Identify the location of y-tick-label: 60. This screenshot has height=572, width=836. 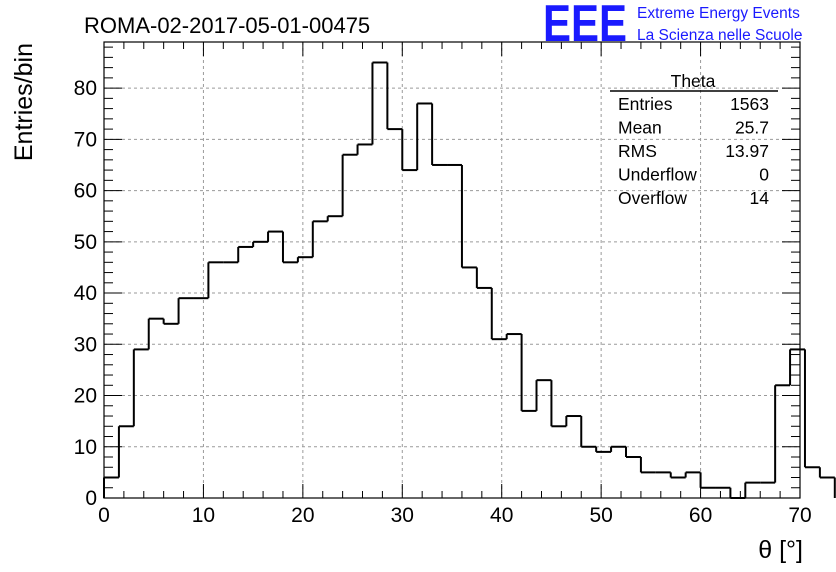
(85, 191).